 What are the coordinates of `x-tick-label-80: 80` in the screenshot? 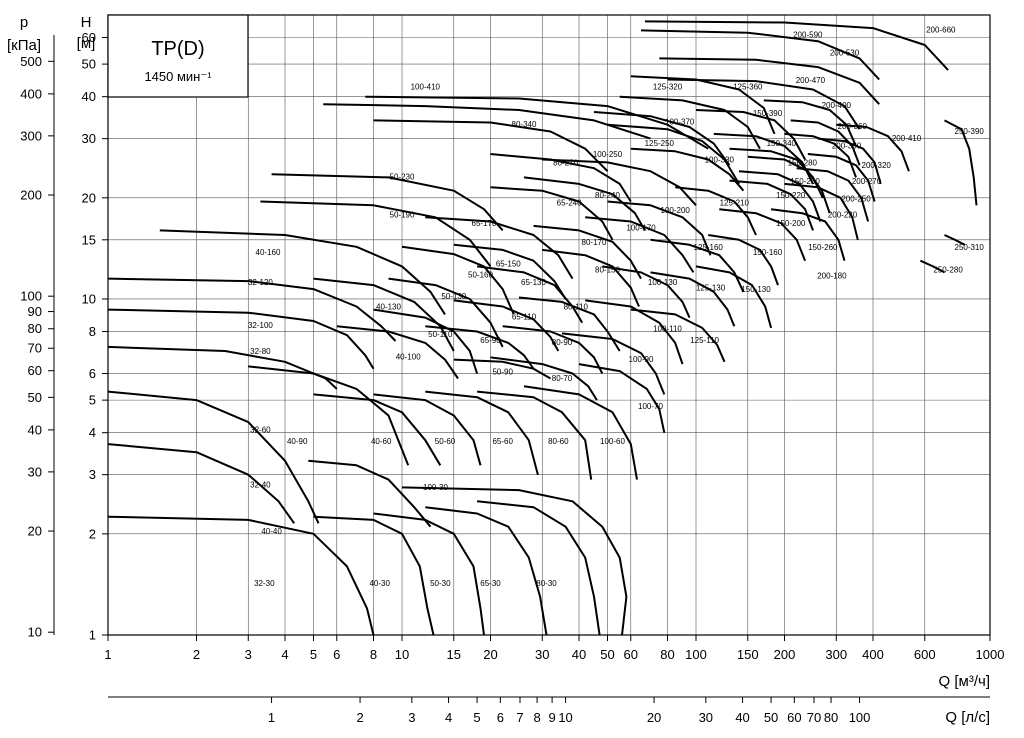 It's located at (667, 654).